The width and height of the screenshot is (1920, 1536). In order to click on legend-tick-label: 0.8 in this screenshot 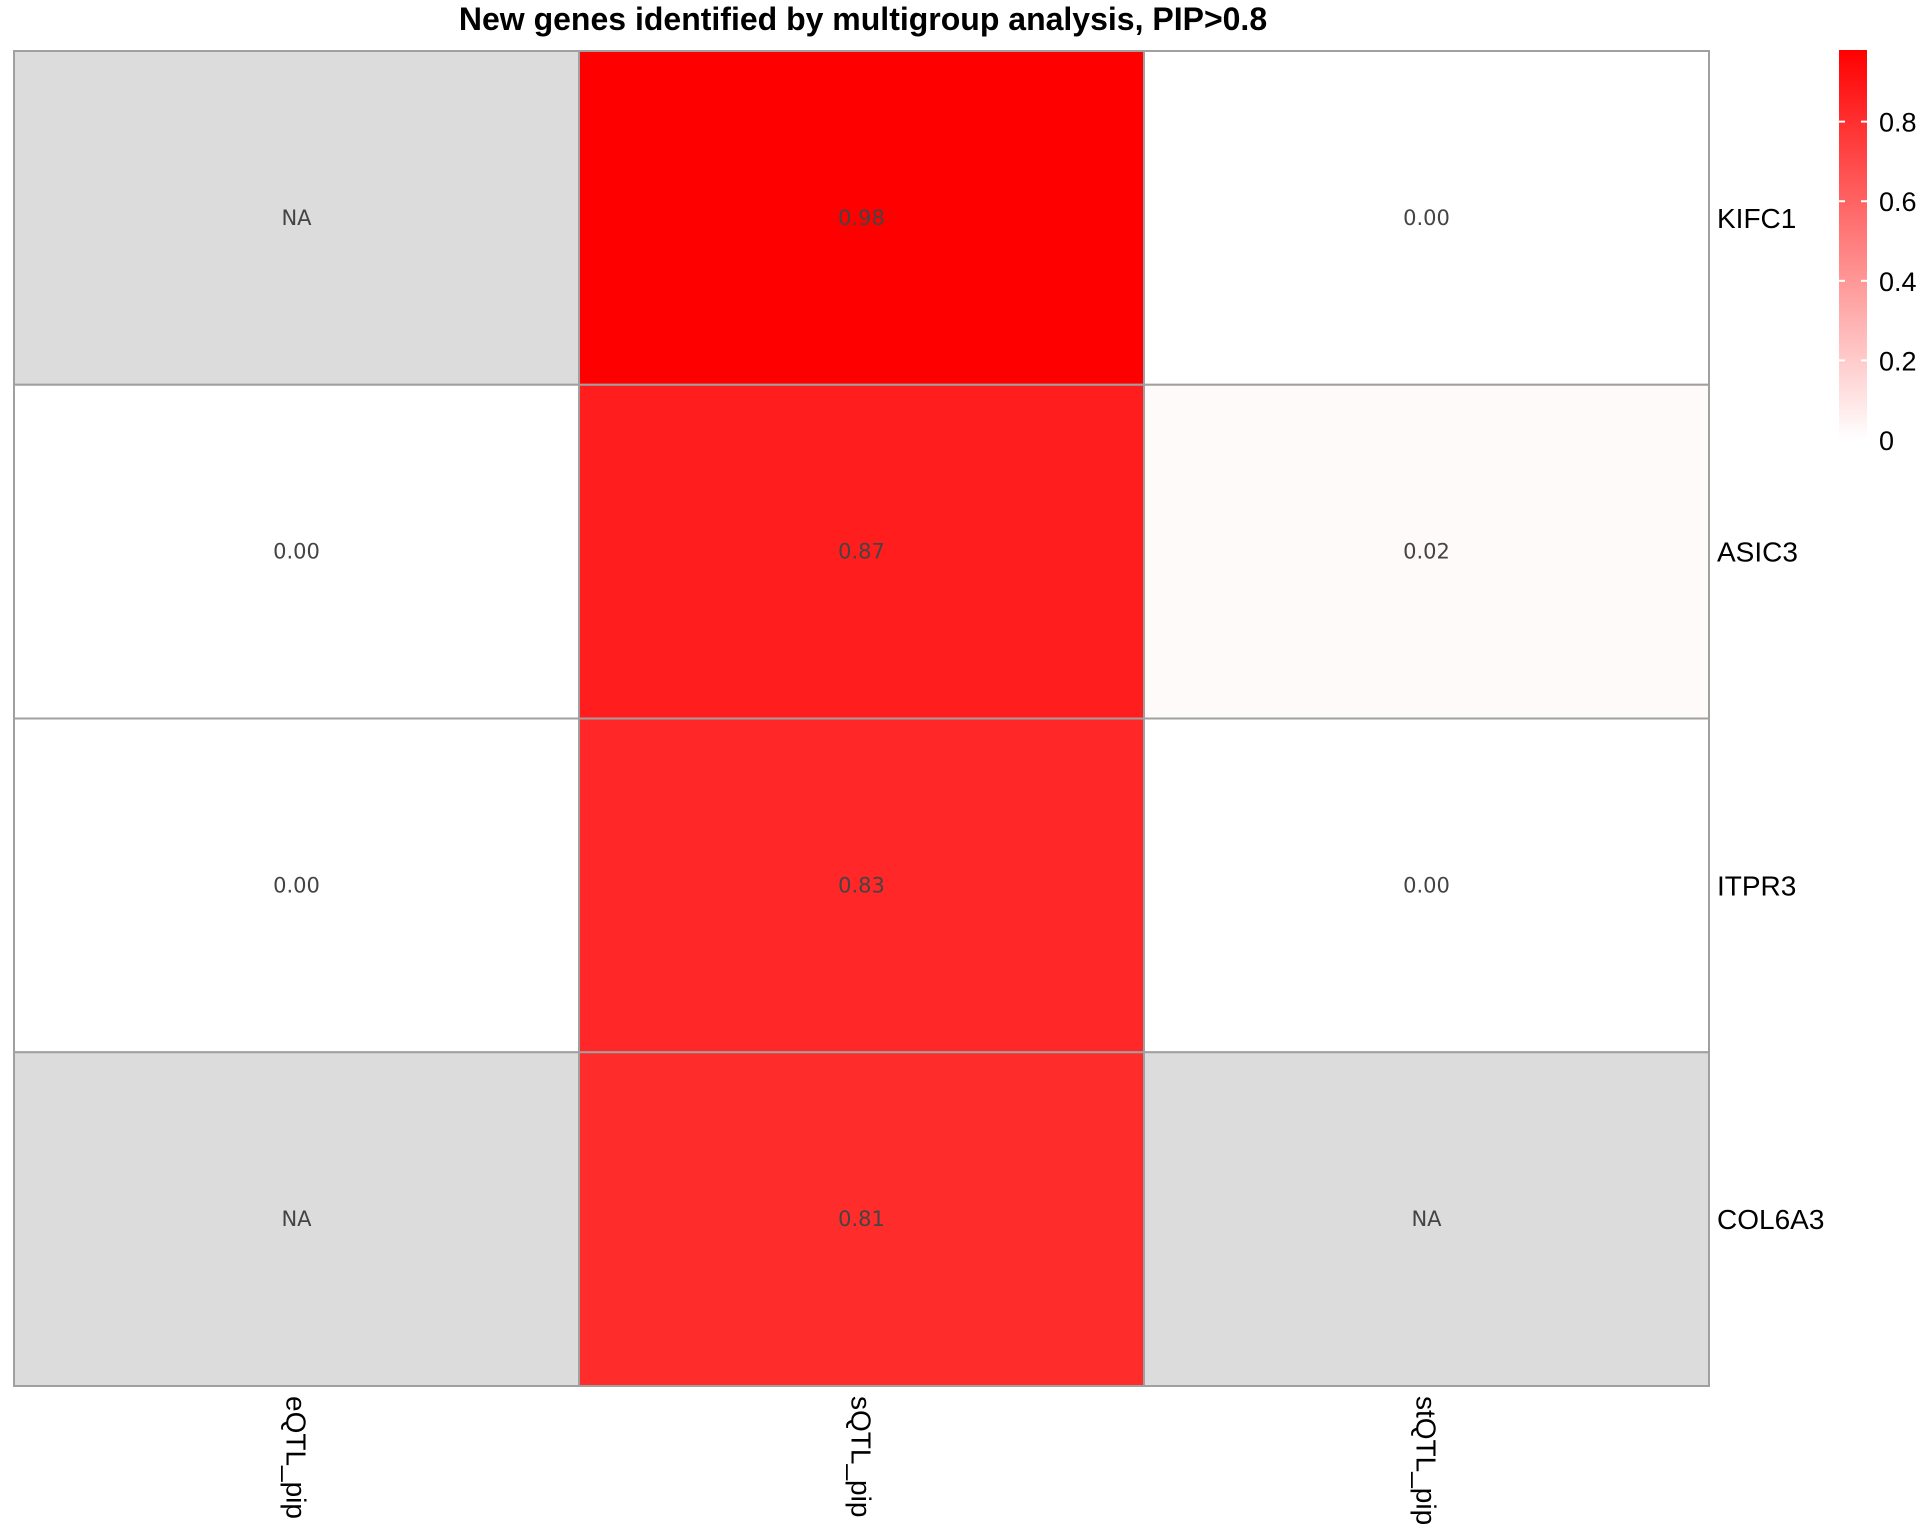, I will do `click(1898, 123)`.